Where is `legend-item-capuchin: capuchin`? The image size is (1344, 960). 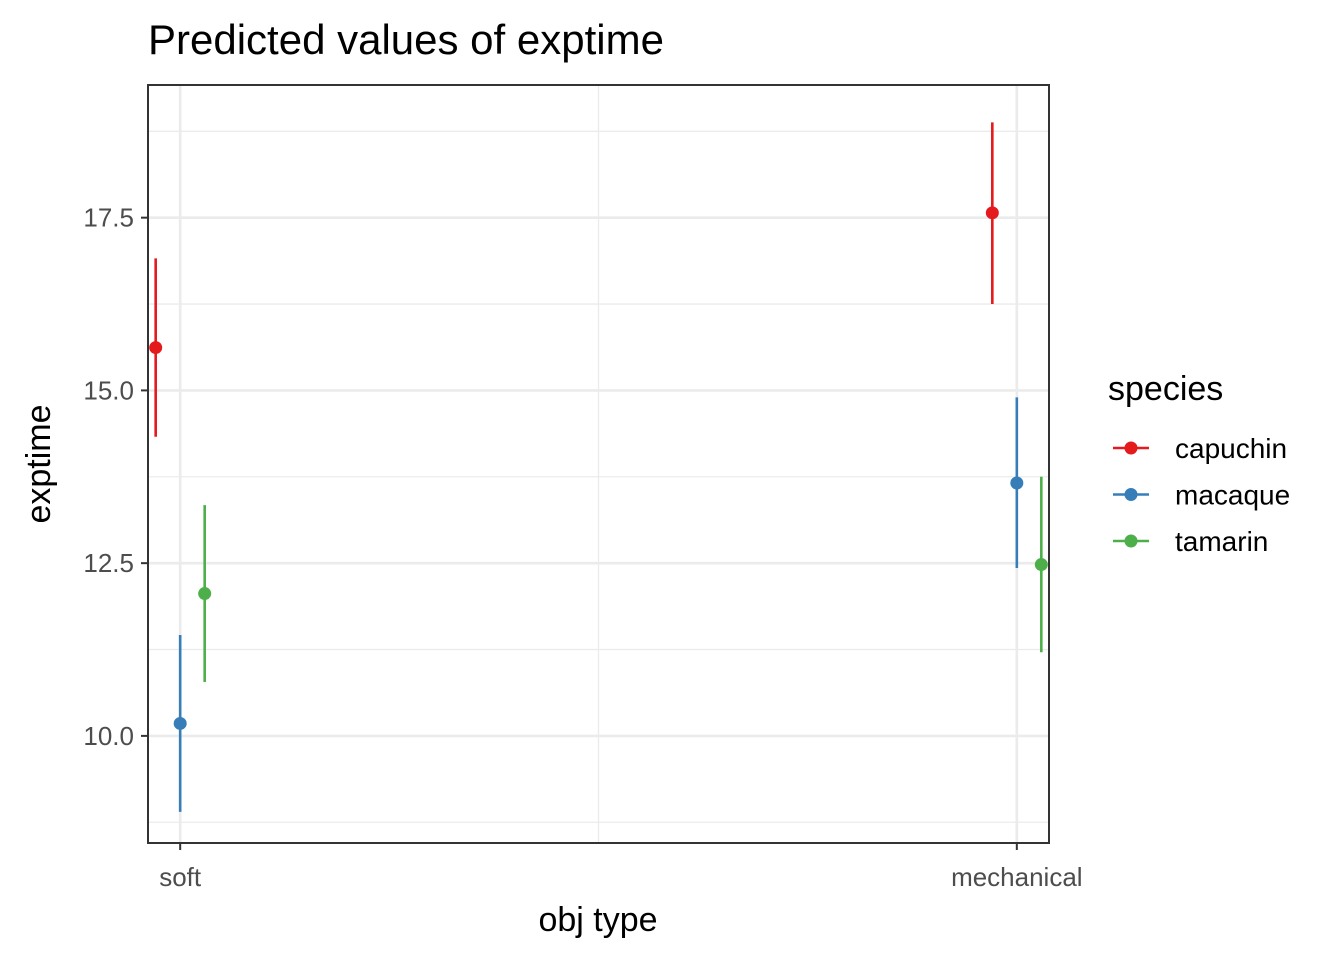
legend-item-capuchin: capuchin is located at coordinates (1200, 448).